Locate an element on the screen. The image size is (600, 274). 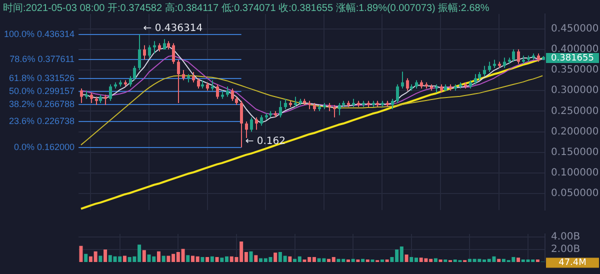
ref-line-label: 38.2% 0.266788 is located at coordinates (42, 103).